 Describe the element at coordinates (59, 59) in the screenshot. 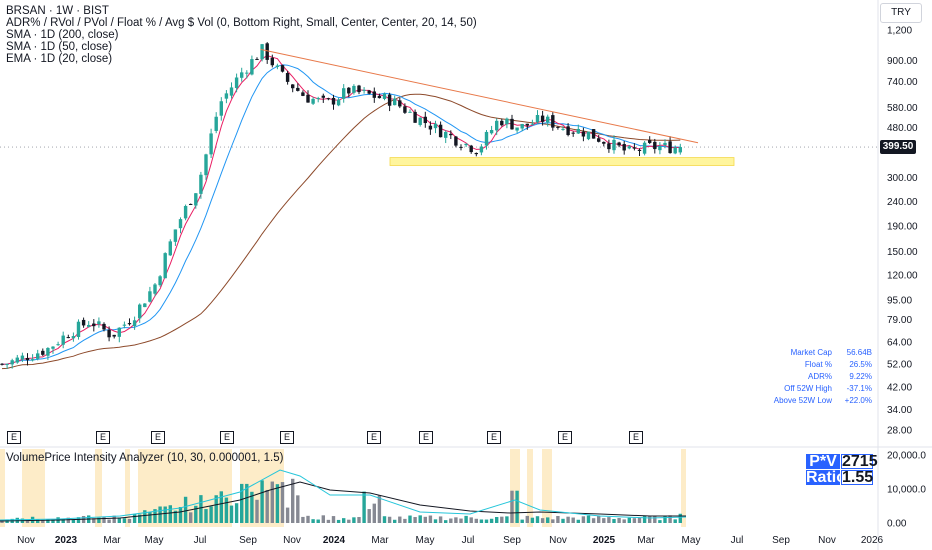

I see `indicator-ema20-legend: EMA · 1D (20, close)` at that location.